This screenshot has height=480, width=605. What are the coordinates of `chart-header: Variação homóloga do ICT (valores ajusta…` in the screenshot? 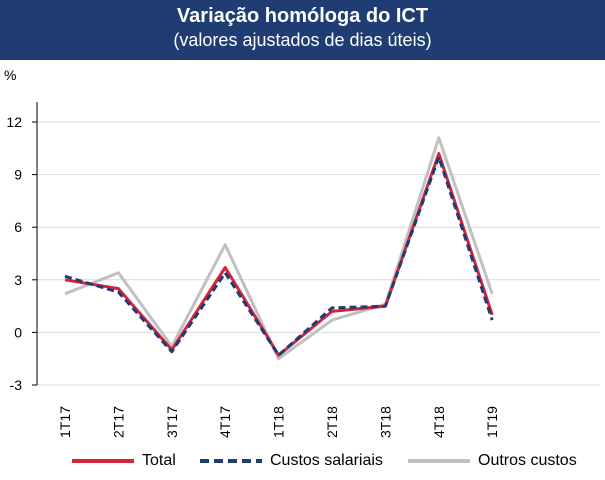 It's located at (302, 30).